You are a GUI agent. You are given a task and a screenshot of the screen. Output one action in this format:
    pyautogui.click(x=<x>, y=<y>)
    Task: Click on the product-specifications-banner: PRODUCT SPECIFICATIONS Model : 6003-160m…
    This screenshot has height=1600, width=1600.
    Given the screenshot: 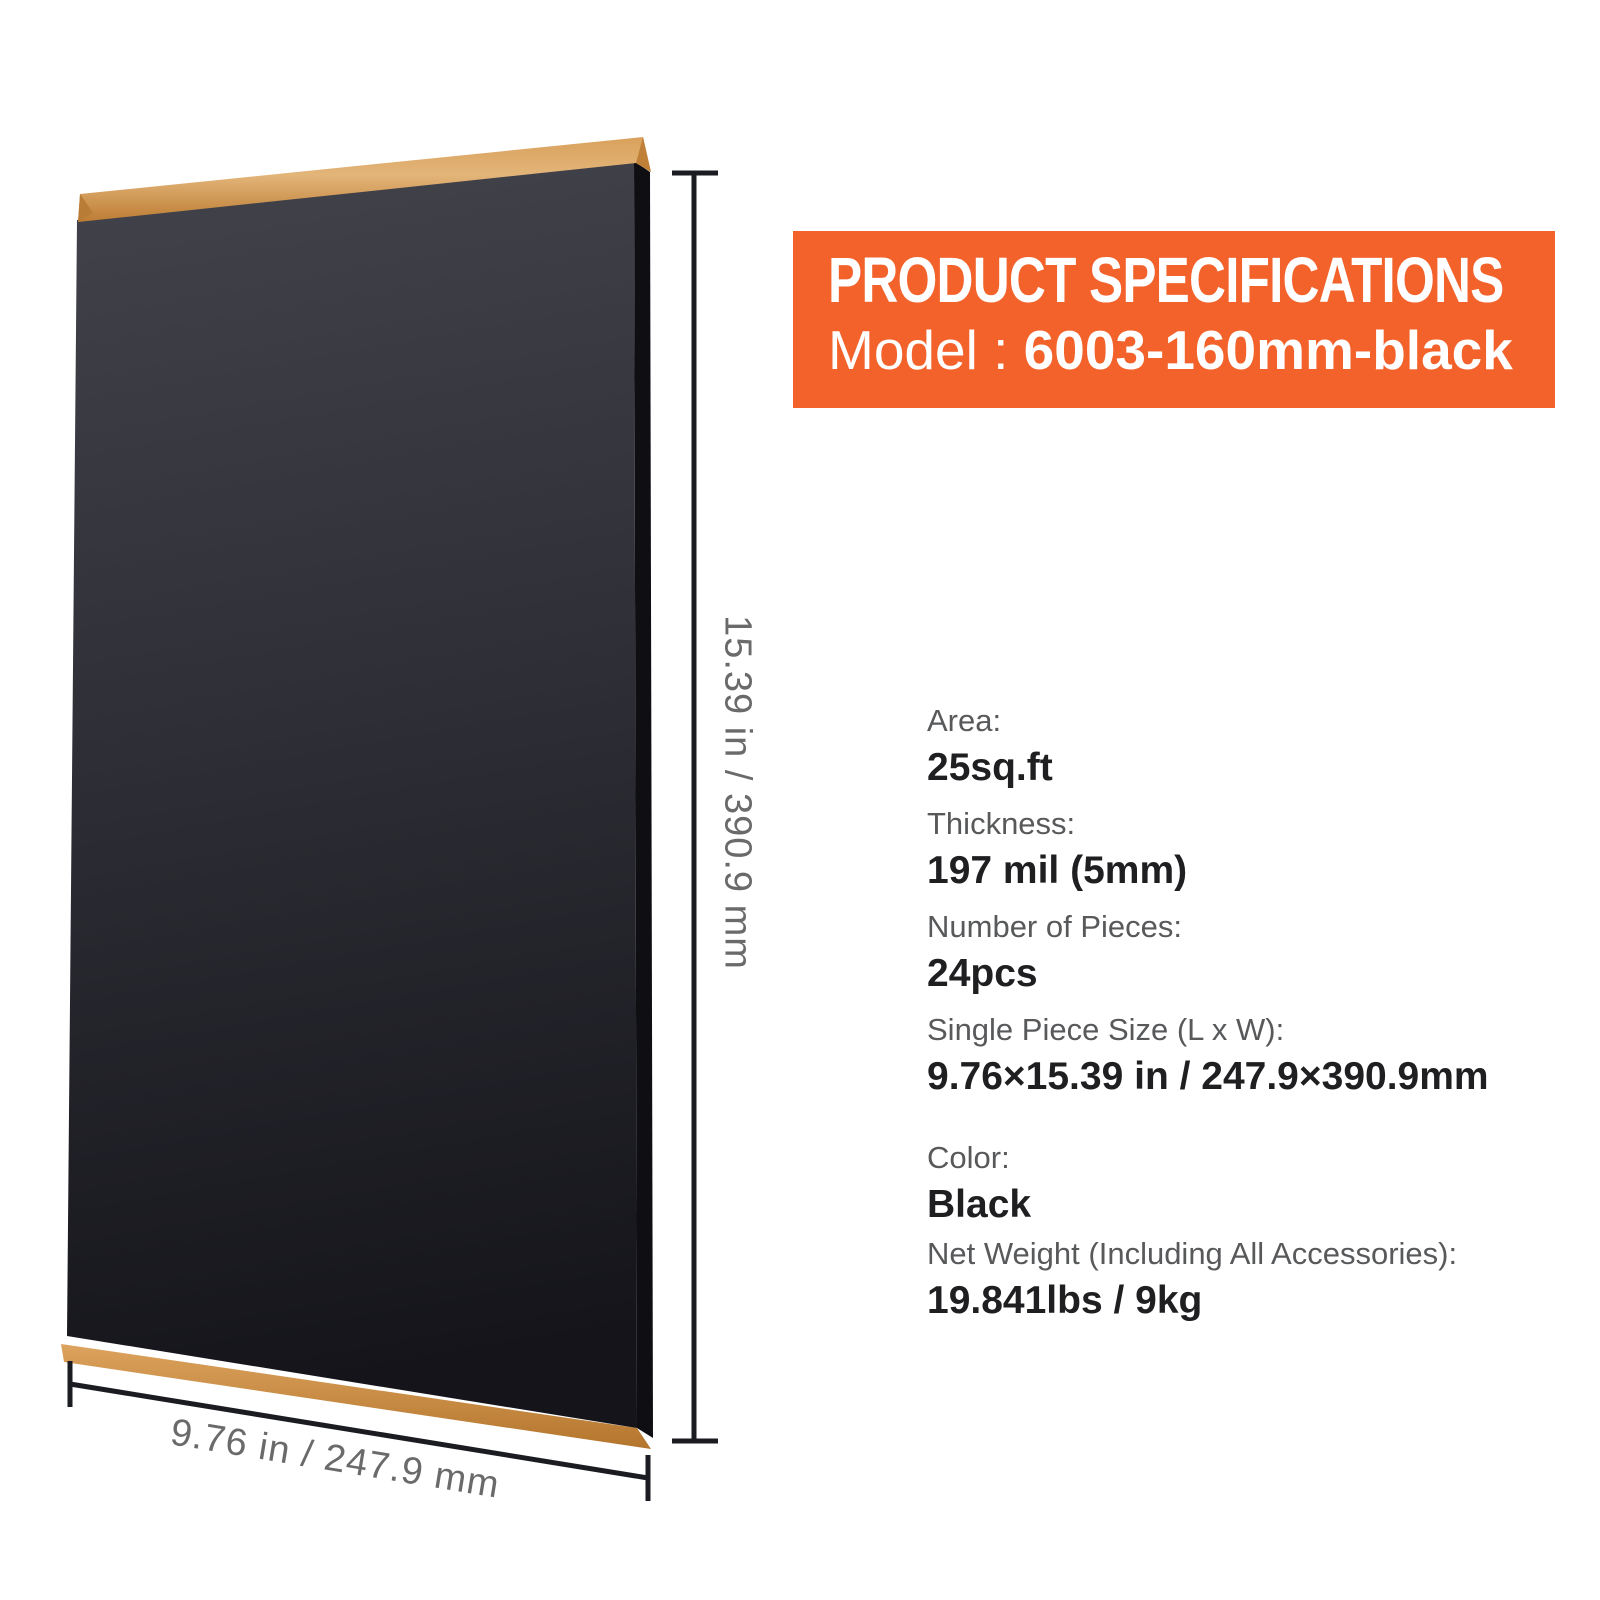 What is the action you would take?
    pyautogui.click(x=1174, y=319)
    